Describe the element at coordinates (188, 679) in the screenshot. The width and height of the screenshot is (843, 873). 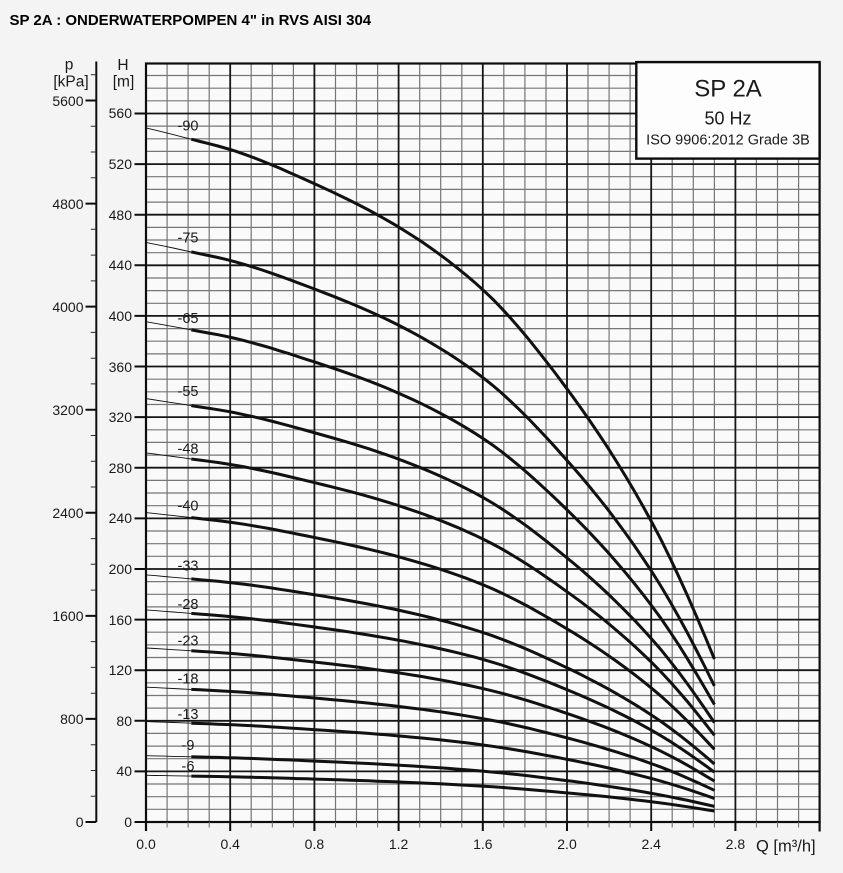
I see `svg-text: -18` at that location.